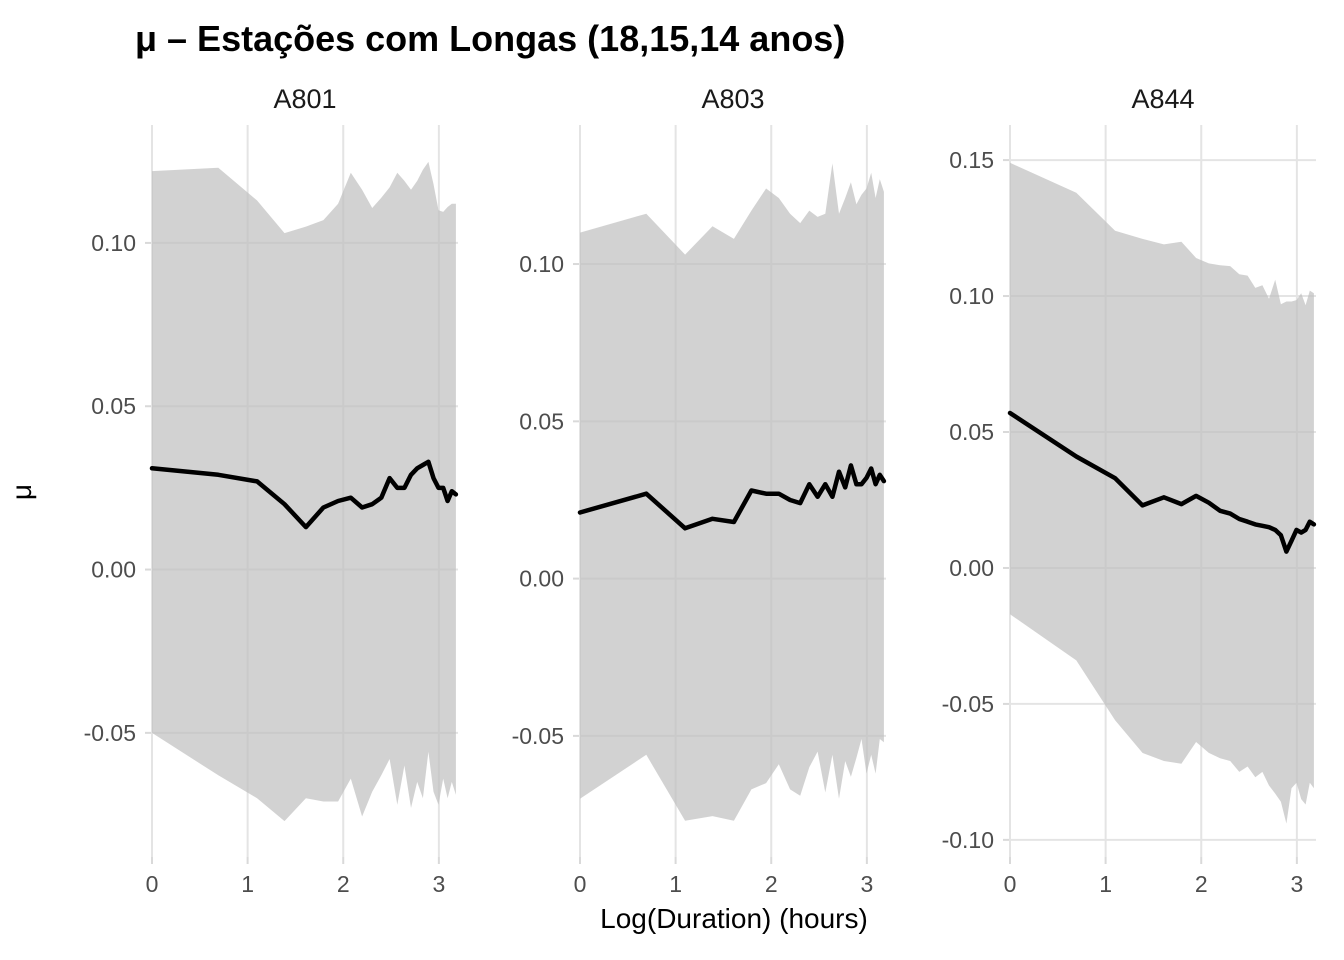 Image resolution: width=1344 pixels, height=960 pixels. Describe the element at coordinates (305, 99) in the screenshot. I see `facet-label-a801: A801` at that location.